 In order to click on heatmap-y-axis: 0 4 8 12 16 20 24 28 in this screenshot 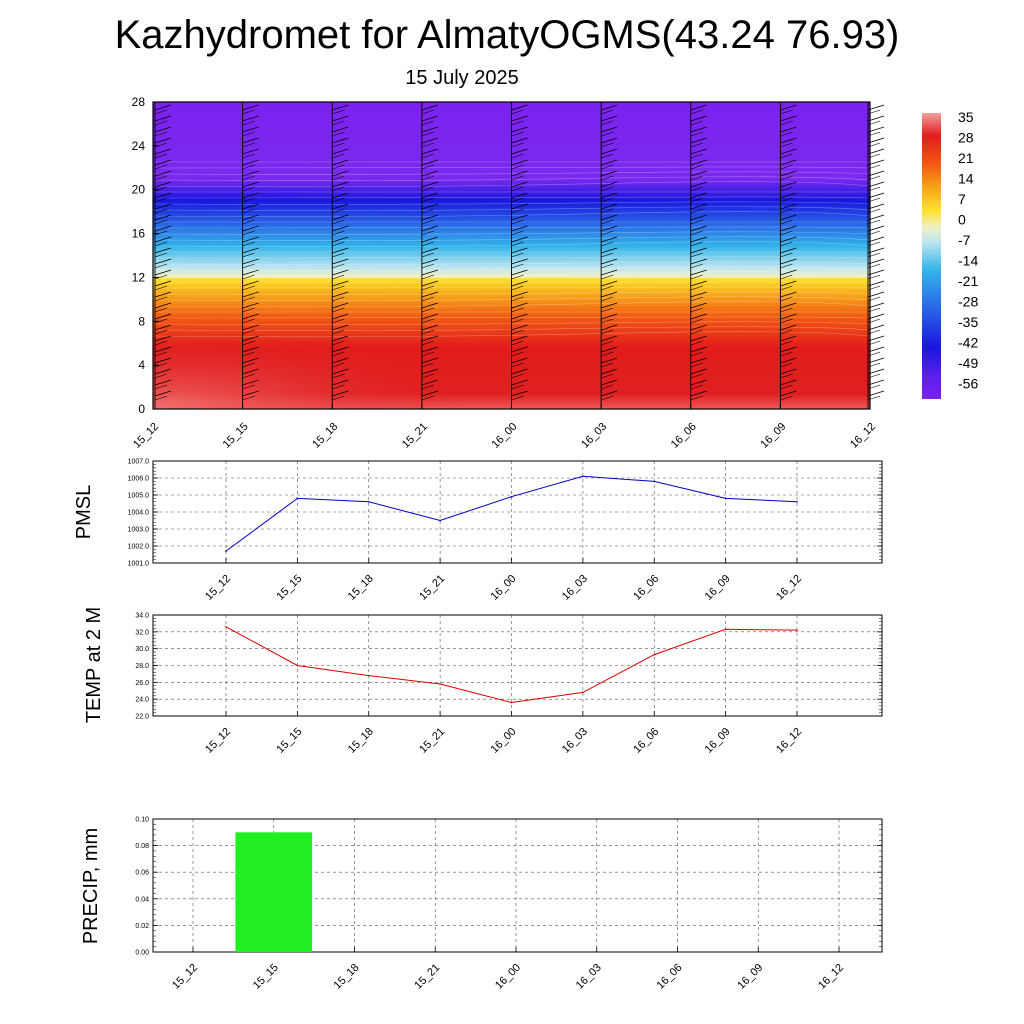, I will do `click(145, 255)`.